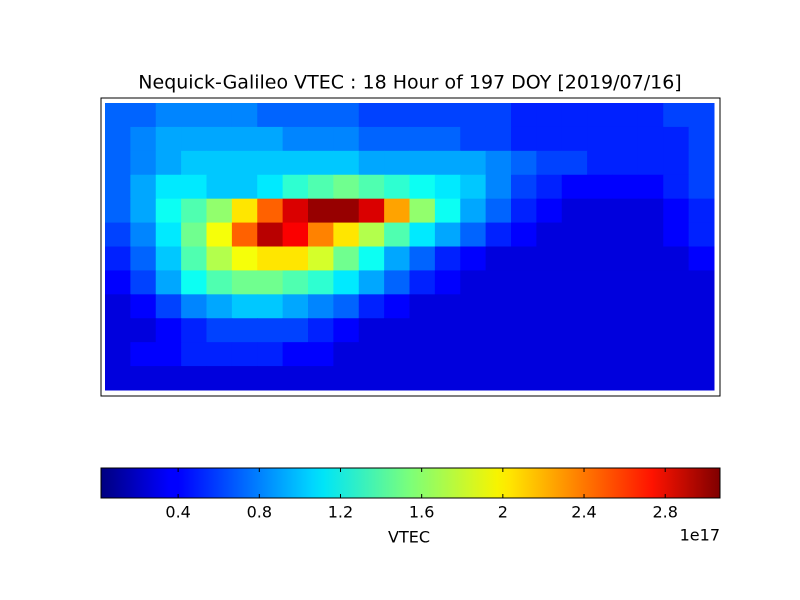  Describe the element at coordinates (340, 512) in the screenshot. I see `colorbar-tick-label: 1.2` at that location.